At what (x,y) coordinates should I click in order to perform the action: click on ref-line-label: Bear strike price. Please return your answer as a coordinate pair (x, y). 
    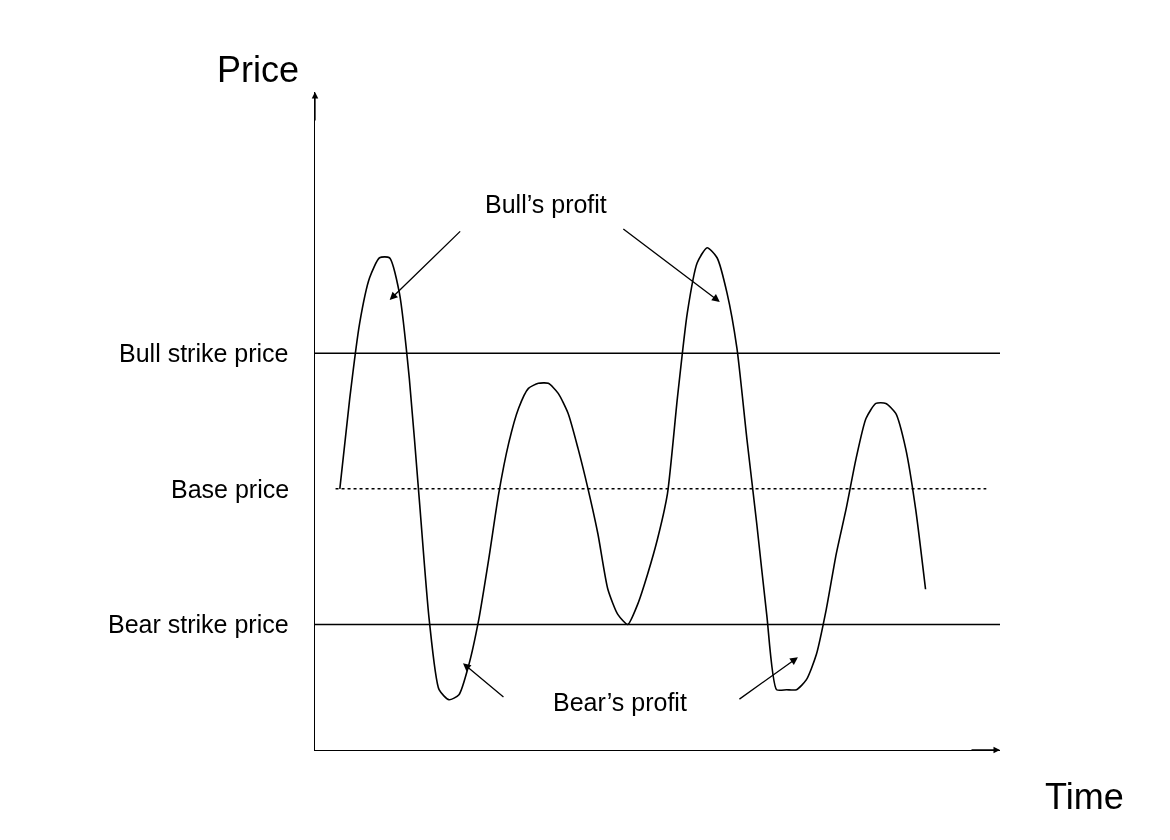
    Looking at the image, I should click on (198, 624).